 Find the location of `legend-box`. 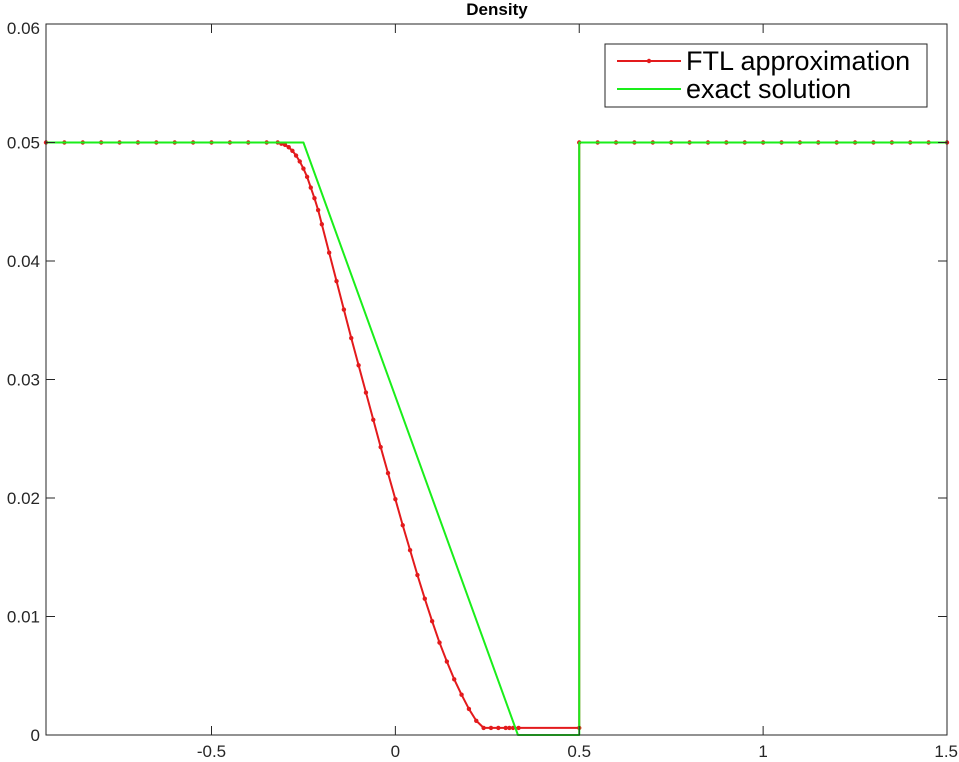

legend-box is located at coordinates (766, 75).